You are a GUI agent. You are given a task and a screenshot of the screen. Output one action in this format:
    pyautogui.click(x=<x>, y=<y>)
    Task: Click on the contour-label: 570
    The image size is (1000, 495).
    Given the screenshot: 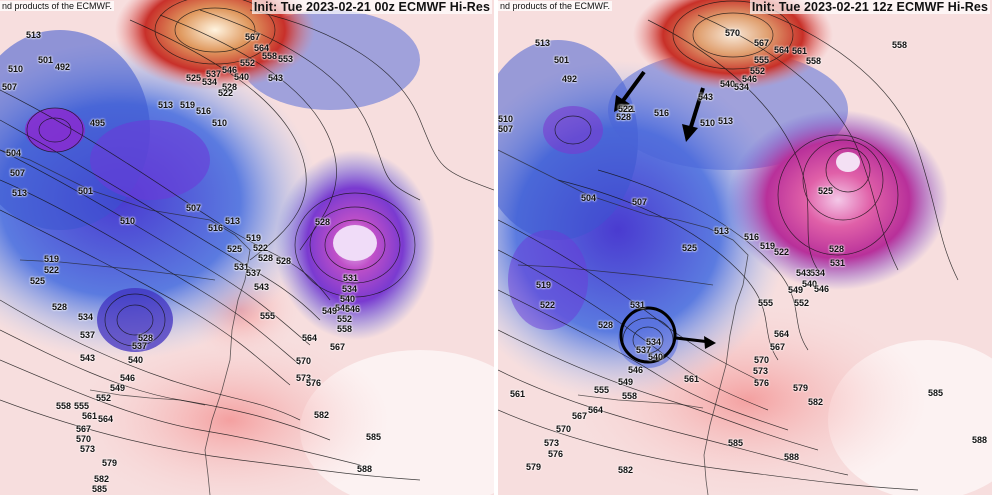 What is the action you would take?
    pyautogui.click(x=564, y=429)
    